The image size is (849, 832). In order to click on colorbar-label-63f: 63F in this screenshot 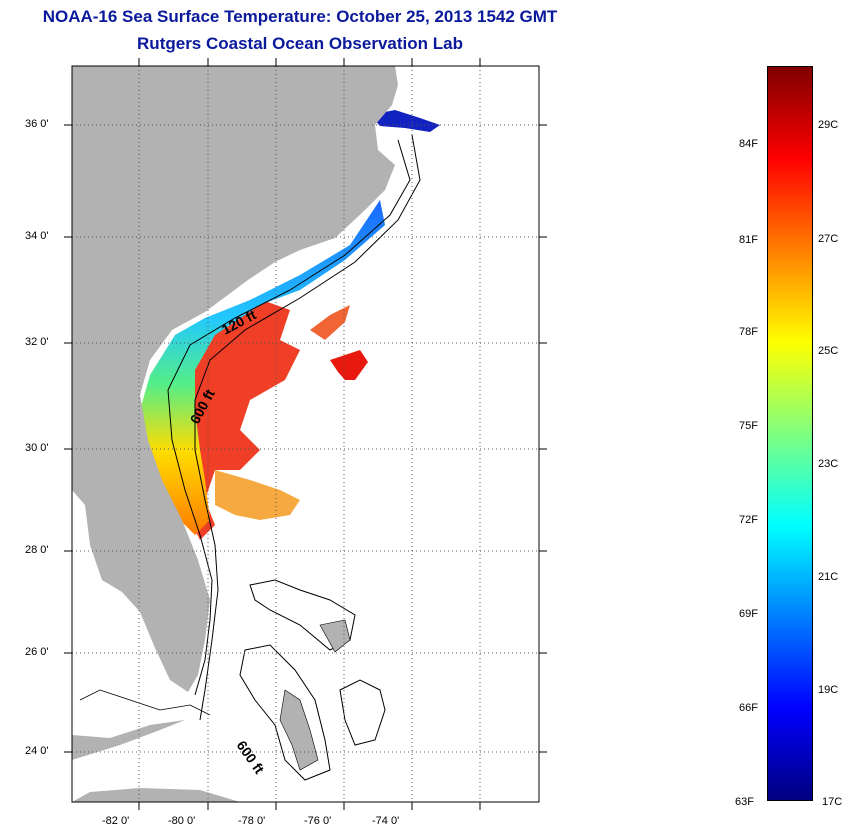, I will do `click(744, 802)`.